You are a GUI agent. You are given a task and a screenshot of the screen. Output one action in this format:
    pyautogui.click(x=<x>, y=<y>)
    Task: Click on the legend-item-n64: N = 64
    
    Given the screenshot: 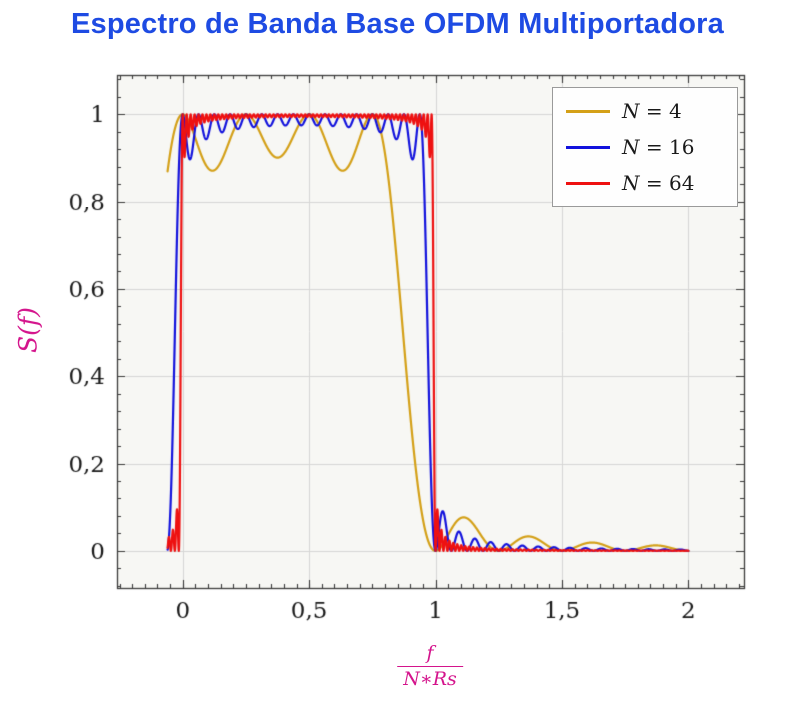 What is the action you would take?
    pyautogui.click(x=645, y=183)
    